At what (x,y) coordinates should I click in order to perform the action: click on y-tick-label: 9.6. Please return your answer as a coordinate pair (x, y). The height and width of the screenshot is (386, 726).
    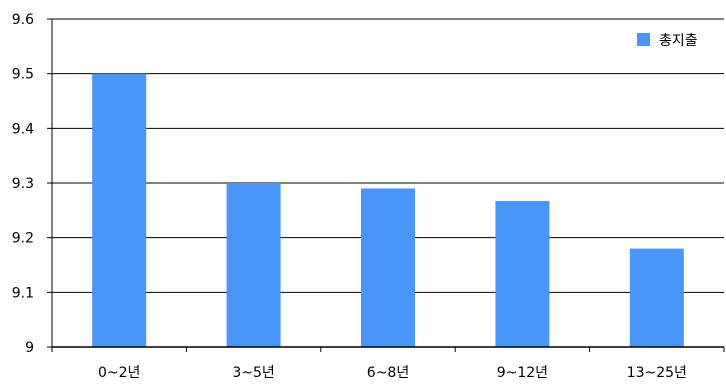
    Looking at the image, I should click on (23, 20).